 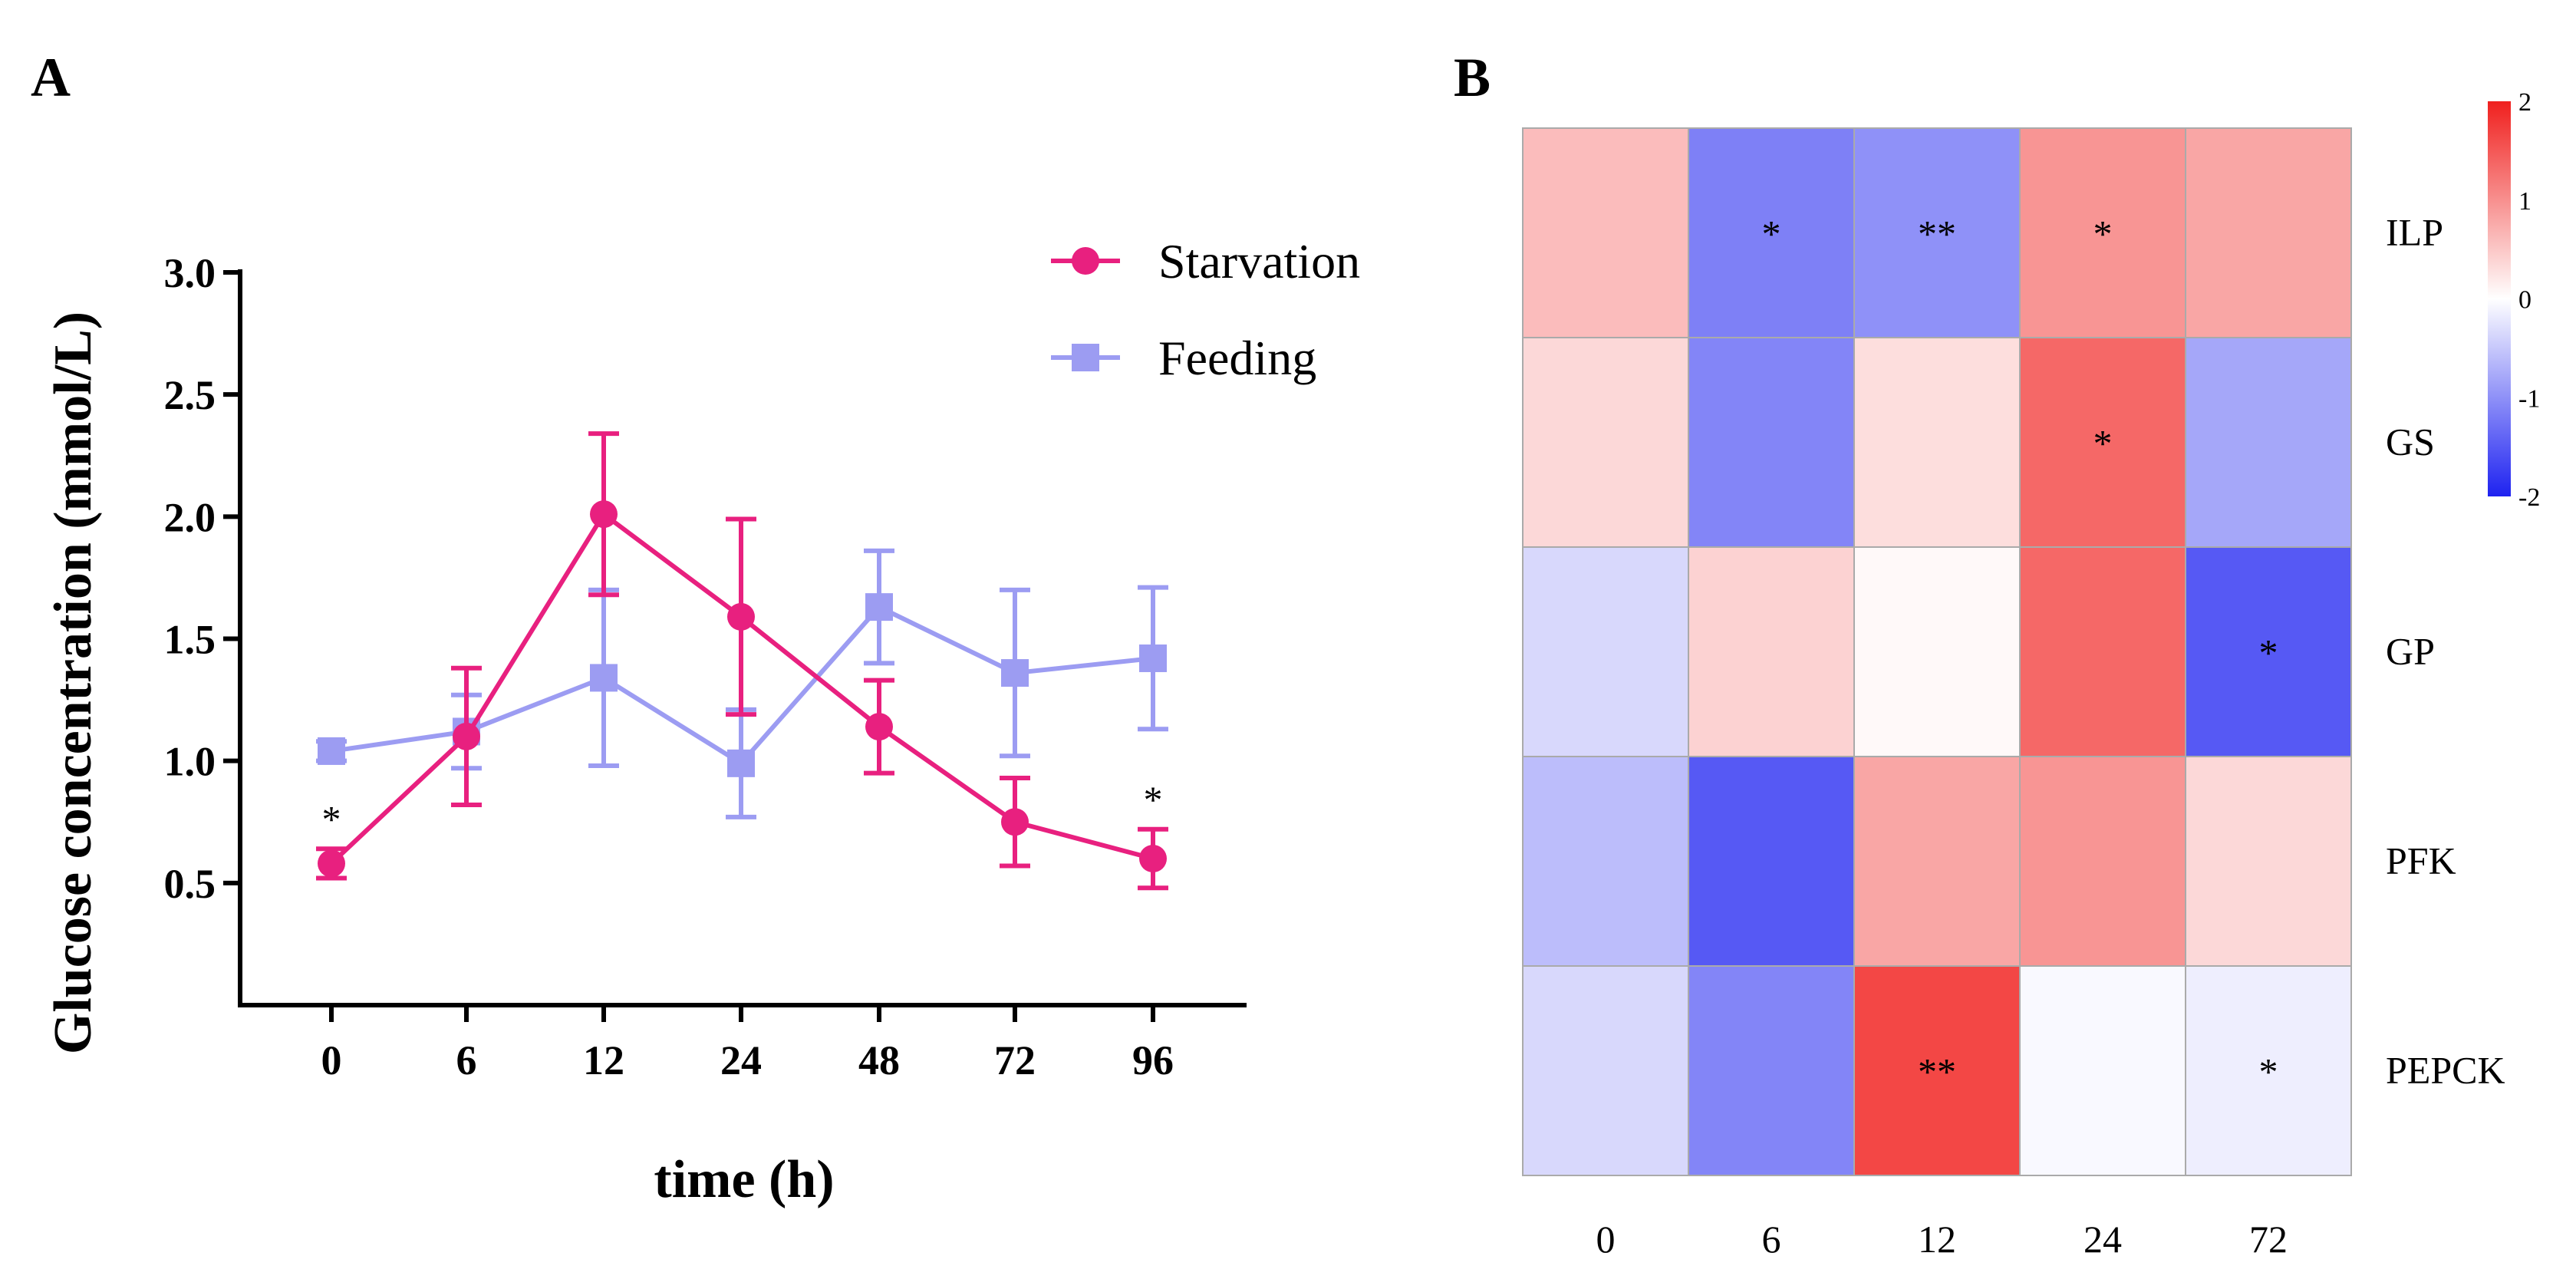 I want to click on column-label: 0, so click(x=1606, y=1239).